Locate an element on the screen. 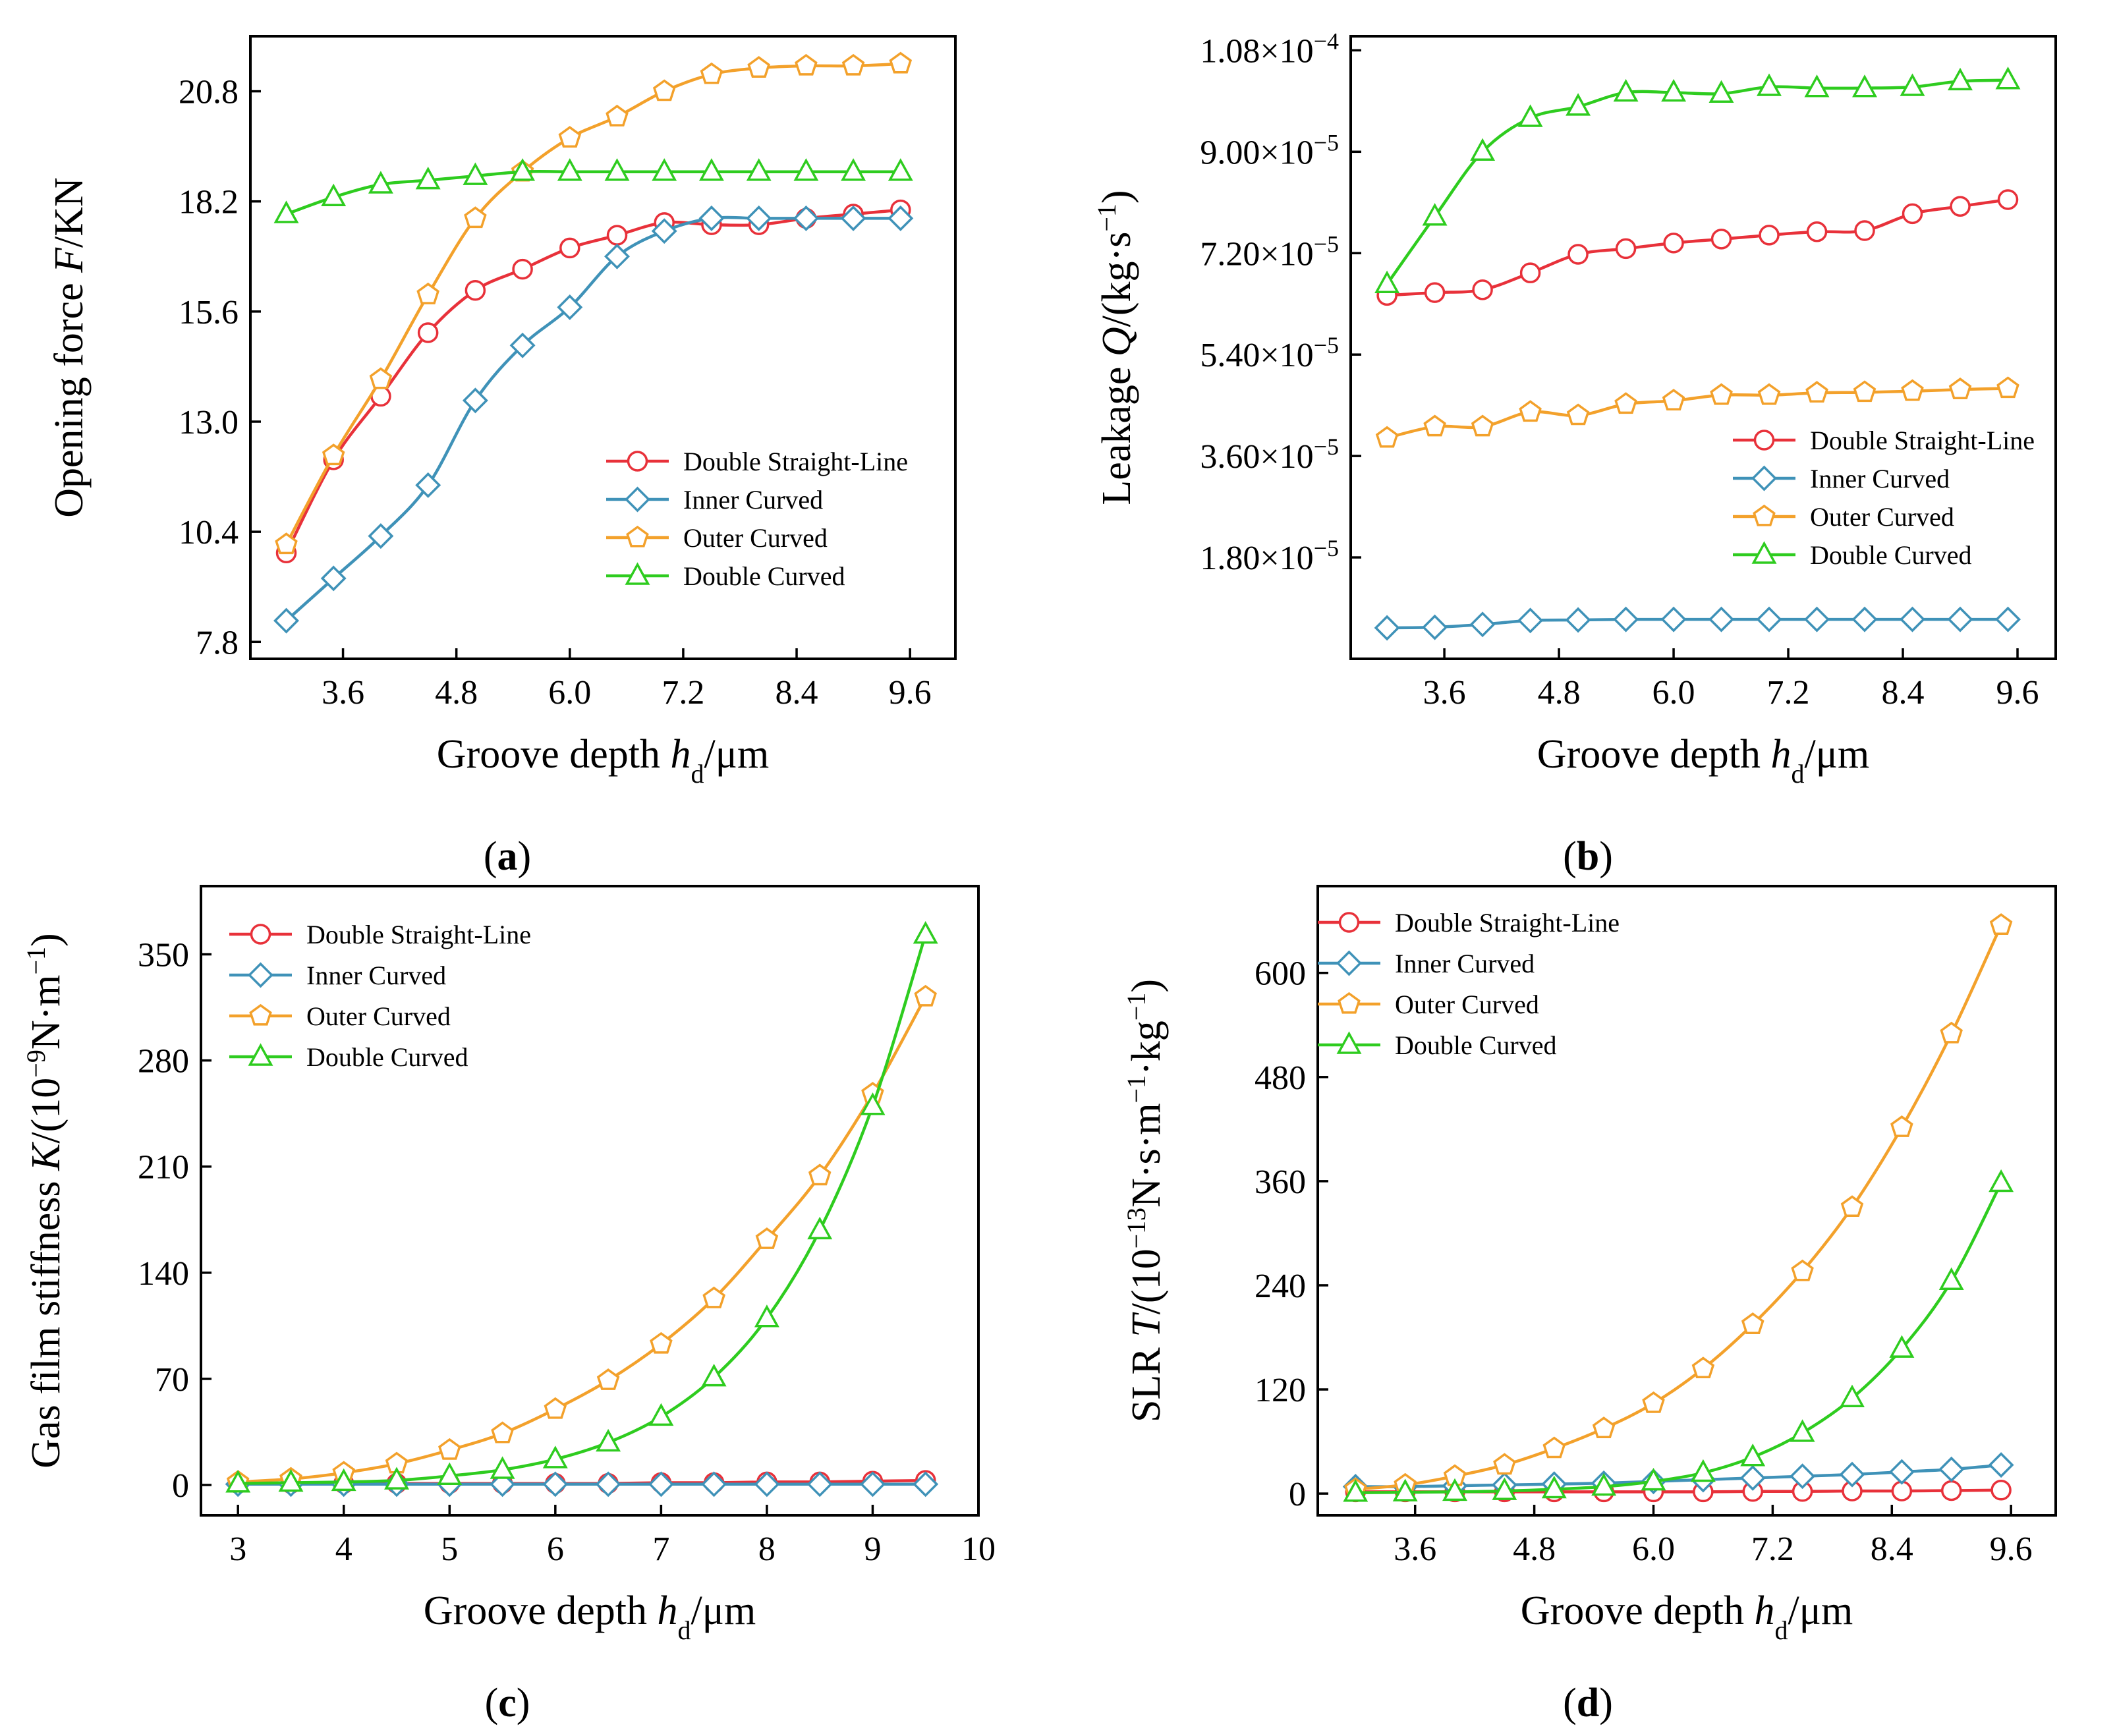  series-double-curved is located at coordinates (581, 1206).